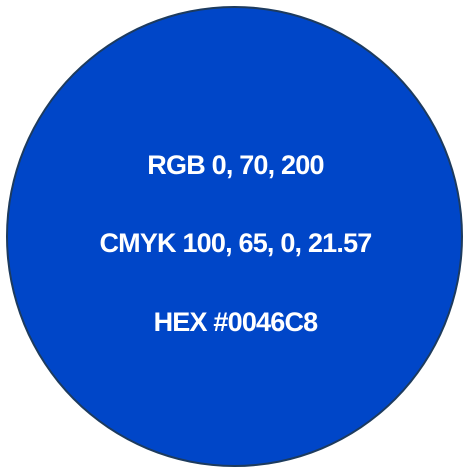 This screenshot has width=471, height=474. I want to click on cmyk-value: CMYK 100, 65, 0, 21.57, so click(235, 243).